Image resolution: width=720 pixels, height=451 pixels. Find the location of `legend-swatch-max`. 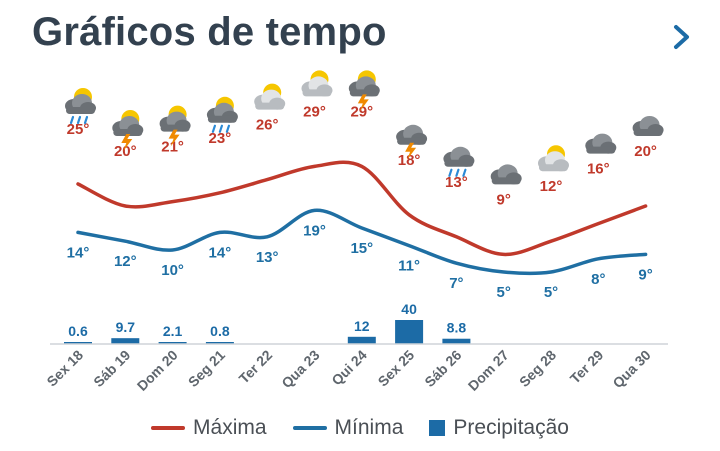

legend-swatch-max is located at coordinates (168, 428).